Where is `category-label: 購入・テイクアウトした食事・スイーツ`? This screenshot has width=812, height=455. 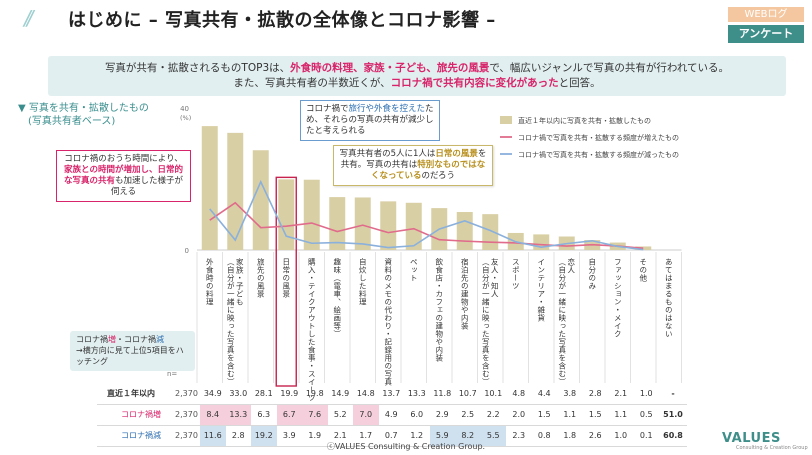 category-label: 購入・テイクアウトした食事・スイーツ is located at coordinates (311, 329).